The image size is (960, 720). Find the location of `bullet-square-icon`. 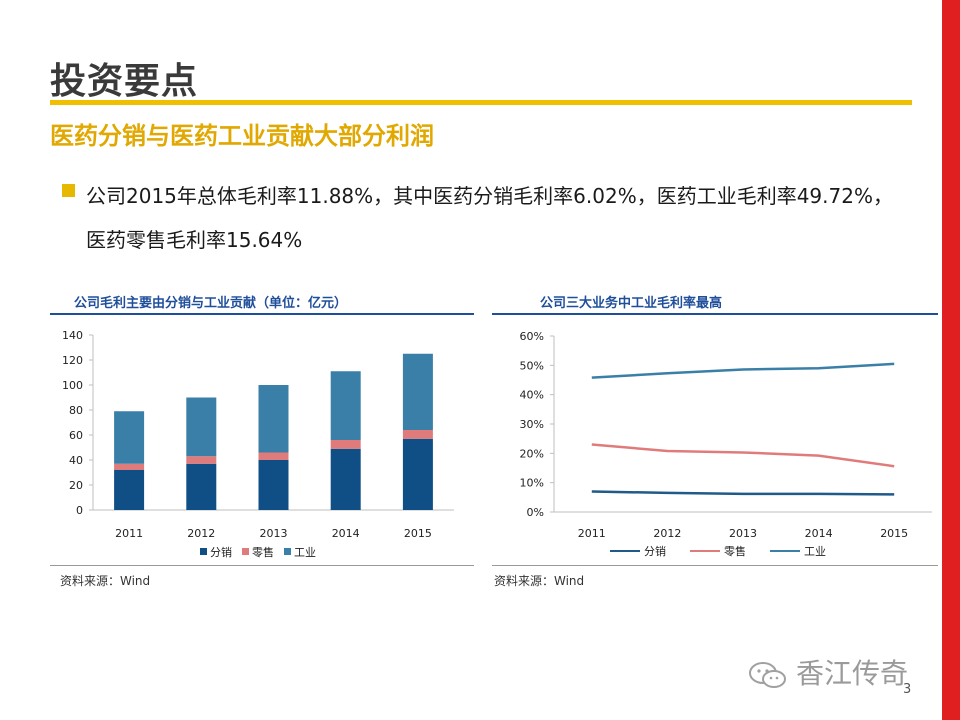

bullet-square-icon is located at coordinates (68, 190).